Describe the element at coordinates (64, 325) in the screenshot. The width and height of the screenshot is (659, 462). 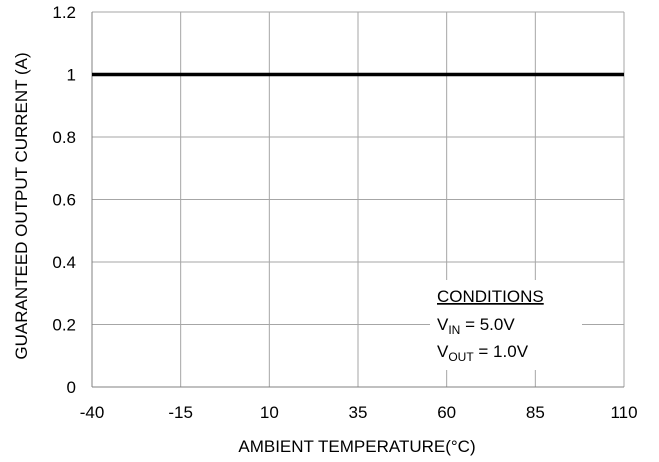
I see `y-tick-label: 0.2` at that location.